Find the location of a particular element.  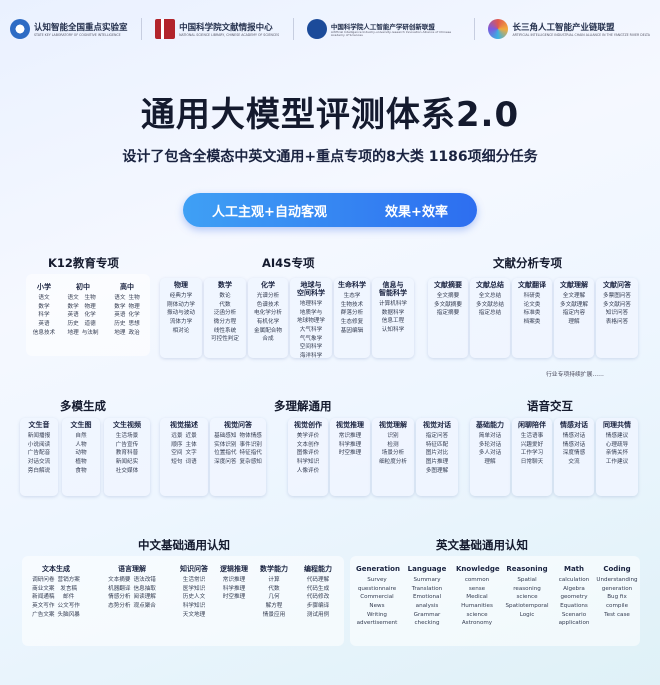

task-item: 食物 is located at coordinates (81, 470).